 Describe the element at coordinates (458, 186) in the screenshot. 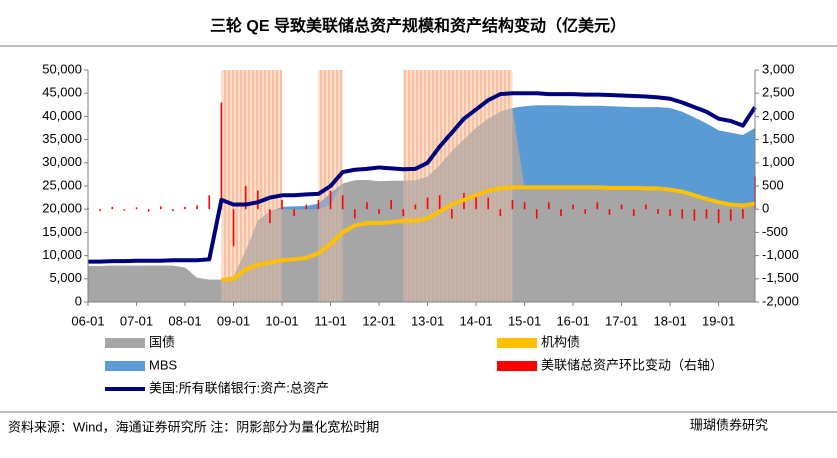

I see `qe-period-overlay` at that location.